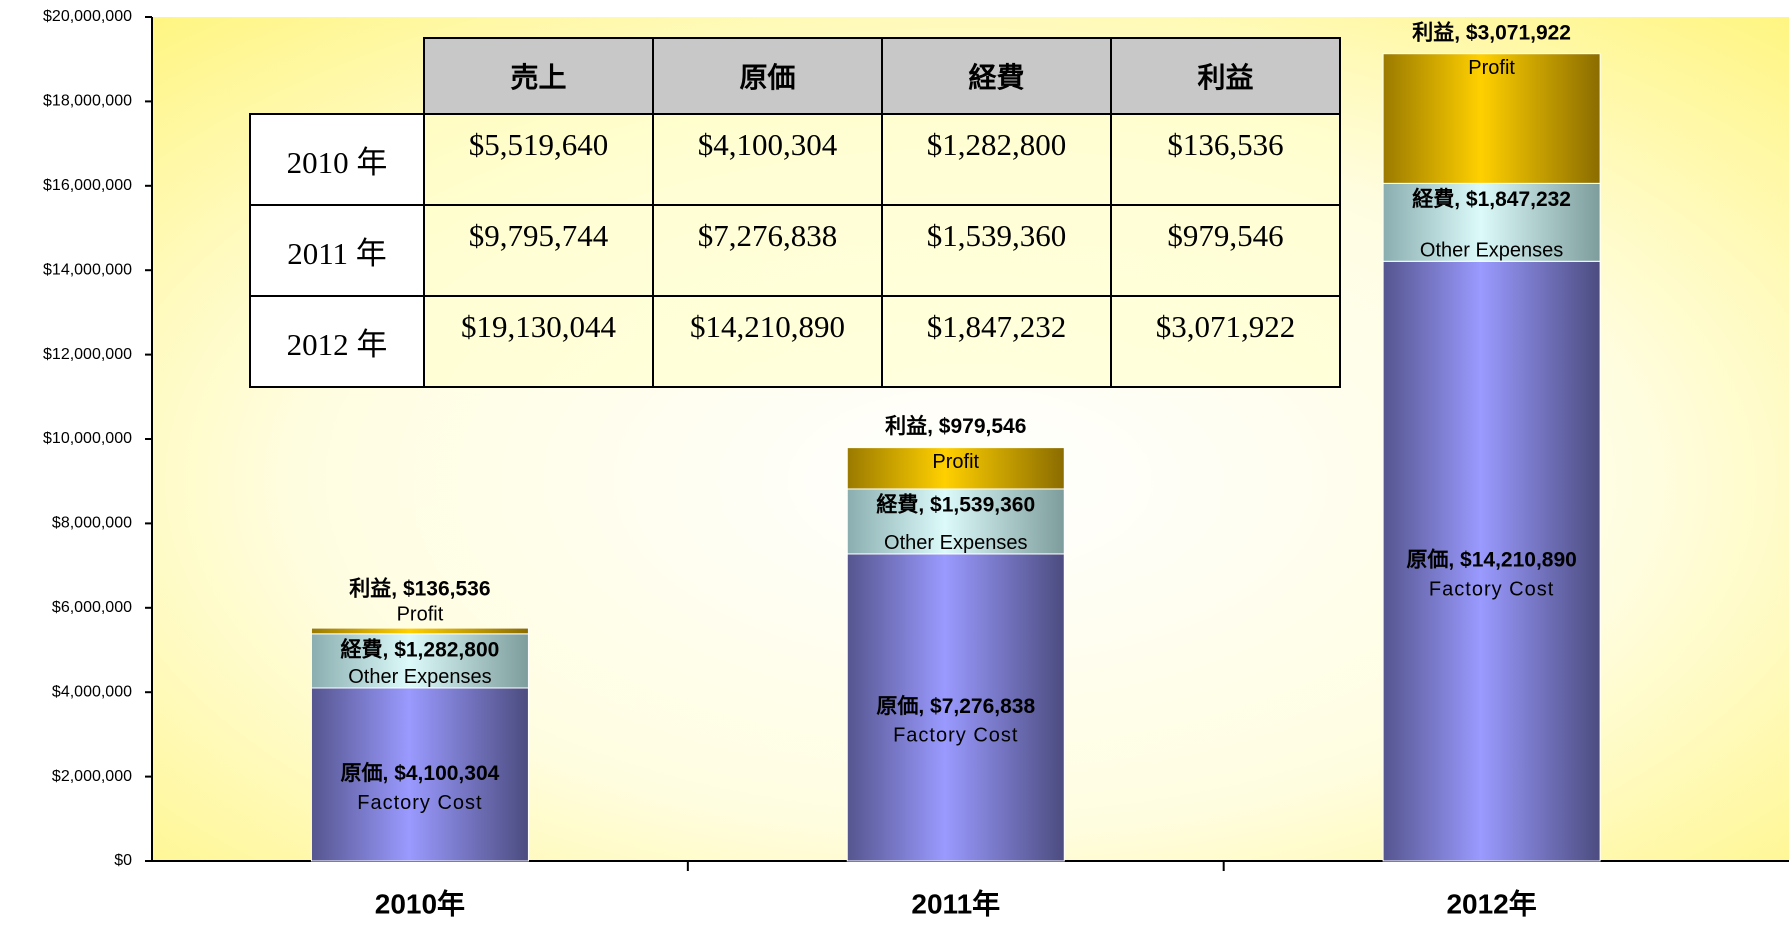 Image resolution: width=1789 pixels, height=931 pixels. I want to click on y-tick-label: $2,000,000, so click(92, 776).